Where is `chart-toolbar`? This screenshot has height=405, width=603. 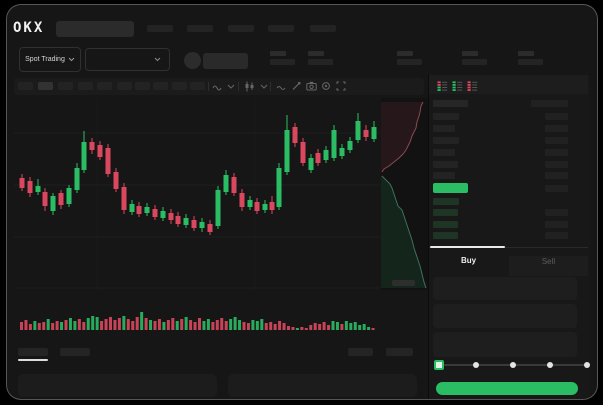 chart-toolbar is located at coordinates (219, 86).